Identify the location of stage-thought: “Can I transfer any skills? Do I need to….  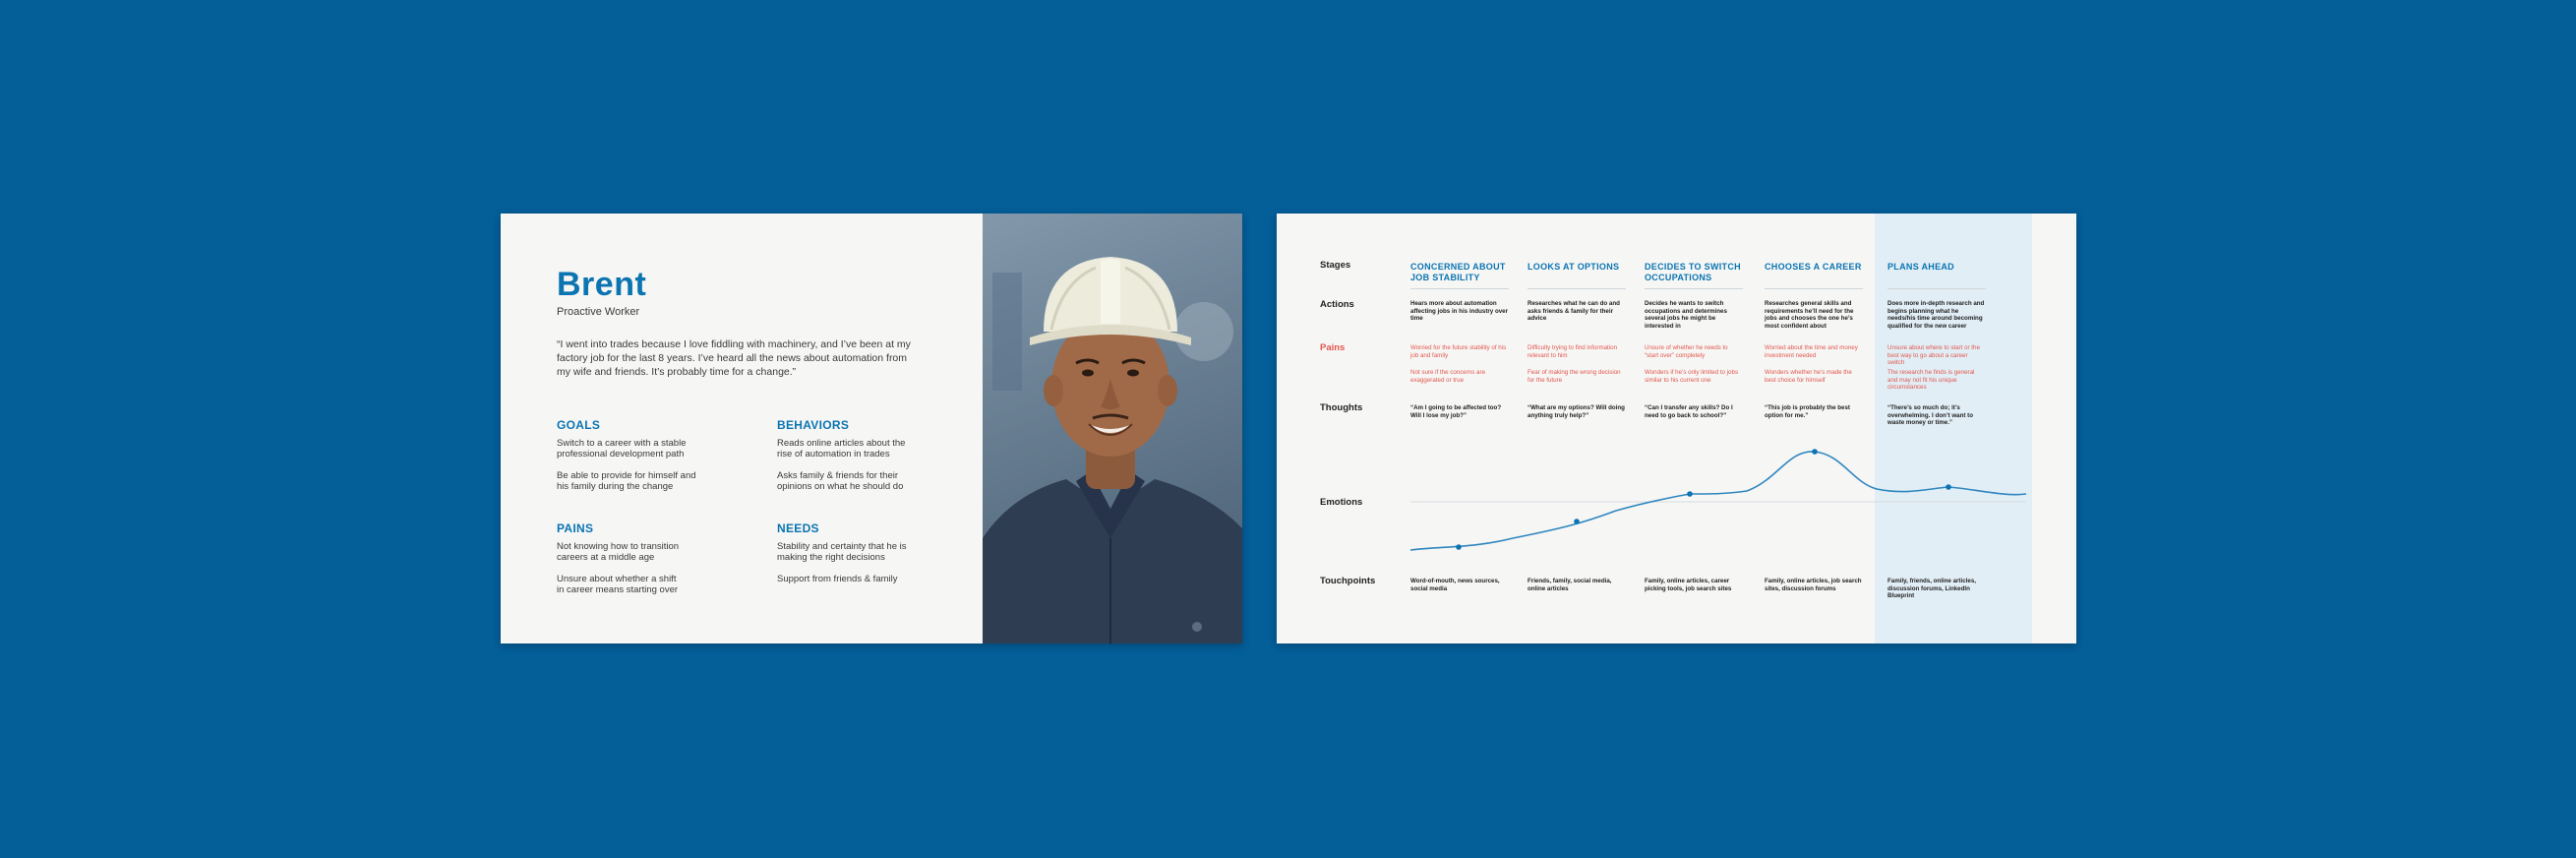
(1689, 411).